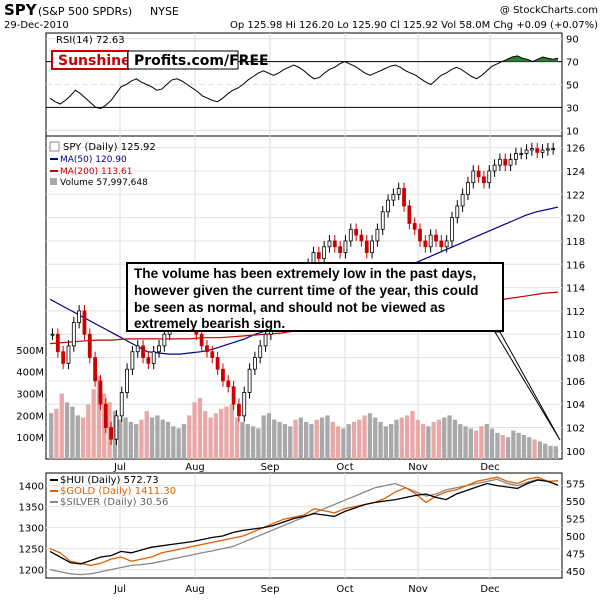  I want to click on metals-y-tick-right: 450, so click(575, 572).